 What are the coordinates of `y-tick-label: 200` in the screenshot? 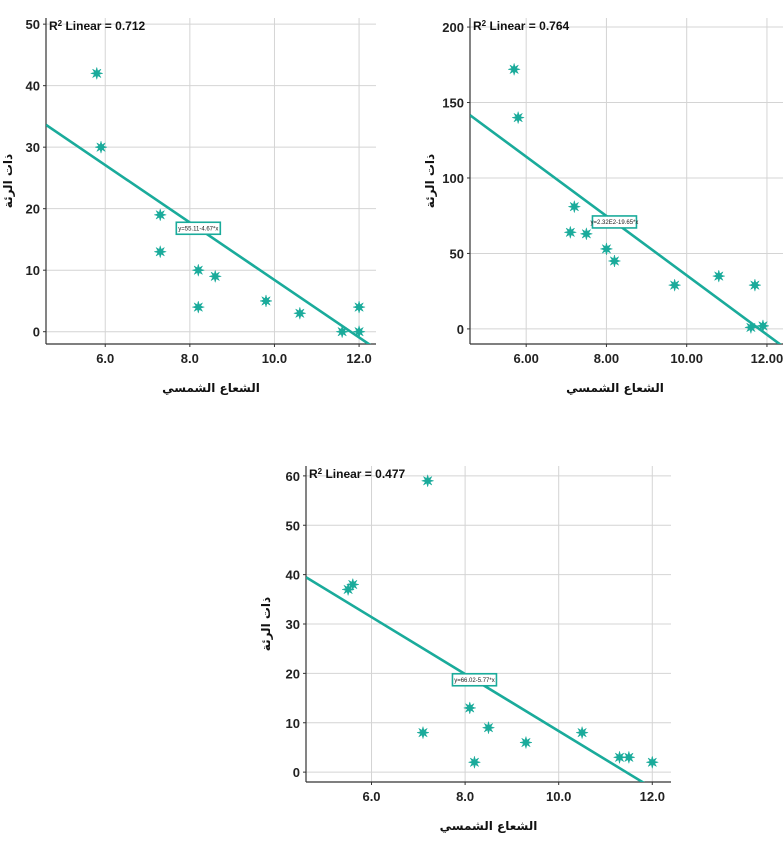 It's located at (453, 27).